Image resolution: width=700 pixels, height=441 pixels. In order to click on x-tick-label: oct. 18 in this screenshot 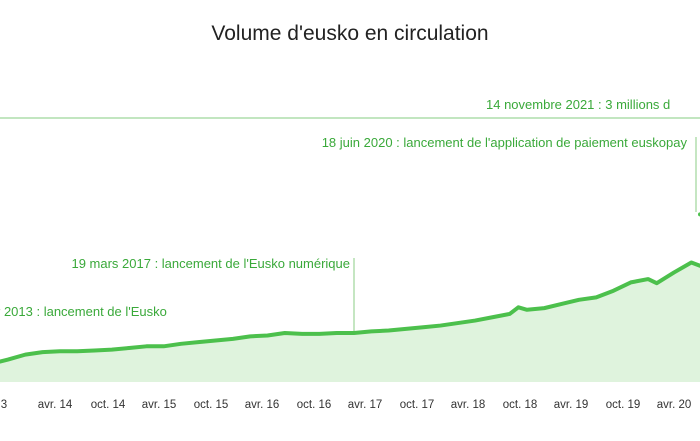, I will do `click(520, 405)`.